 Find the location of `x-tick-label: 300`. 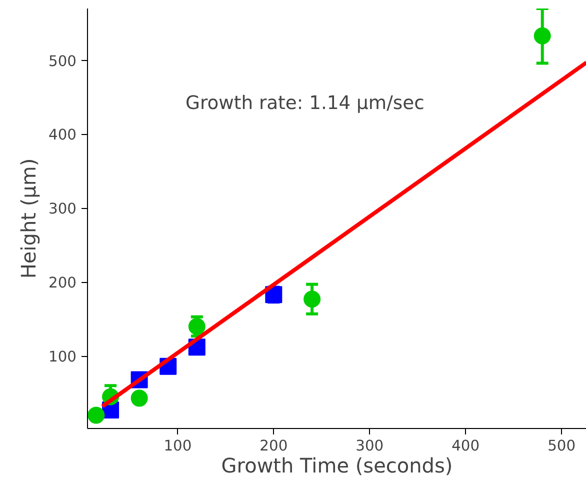

x-tick-label: 300 is located at coordinates (370, 446).